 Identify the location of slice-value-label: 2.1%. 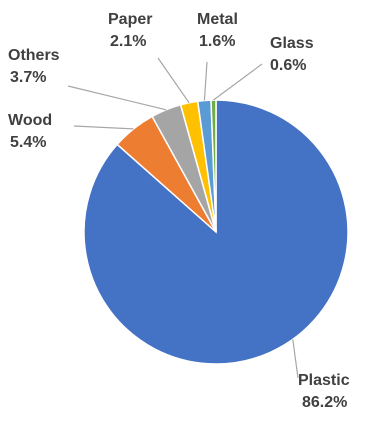
(128, 41).